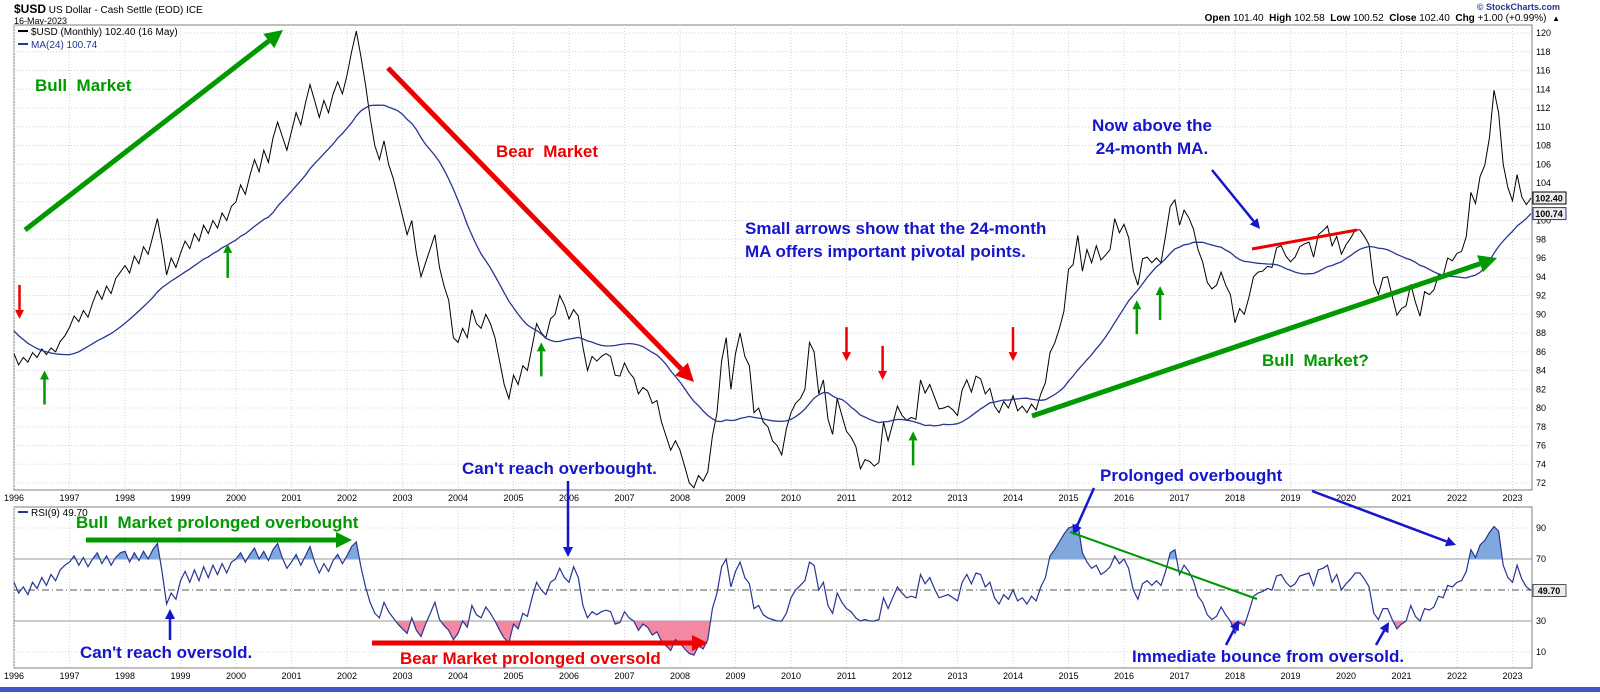 This screenshot has height=700, width=1600. What do you see at coordinates (64, 45) in the screenshot?
I see `ma-legend-text: MA(24) 100.74` at bounding box center [64, 45].